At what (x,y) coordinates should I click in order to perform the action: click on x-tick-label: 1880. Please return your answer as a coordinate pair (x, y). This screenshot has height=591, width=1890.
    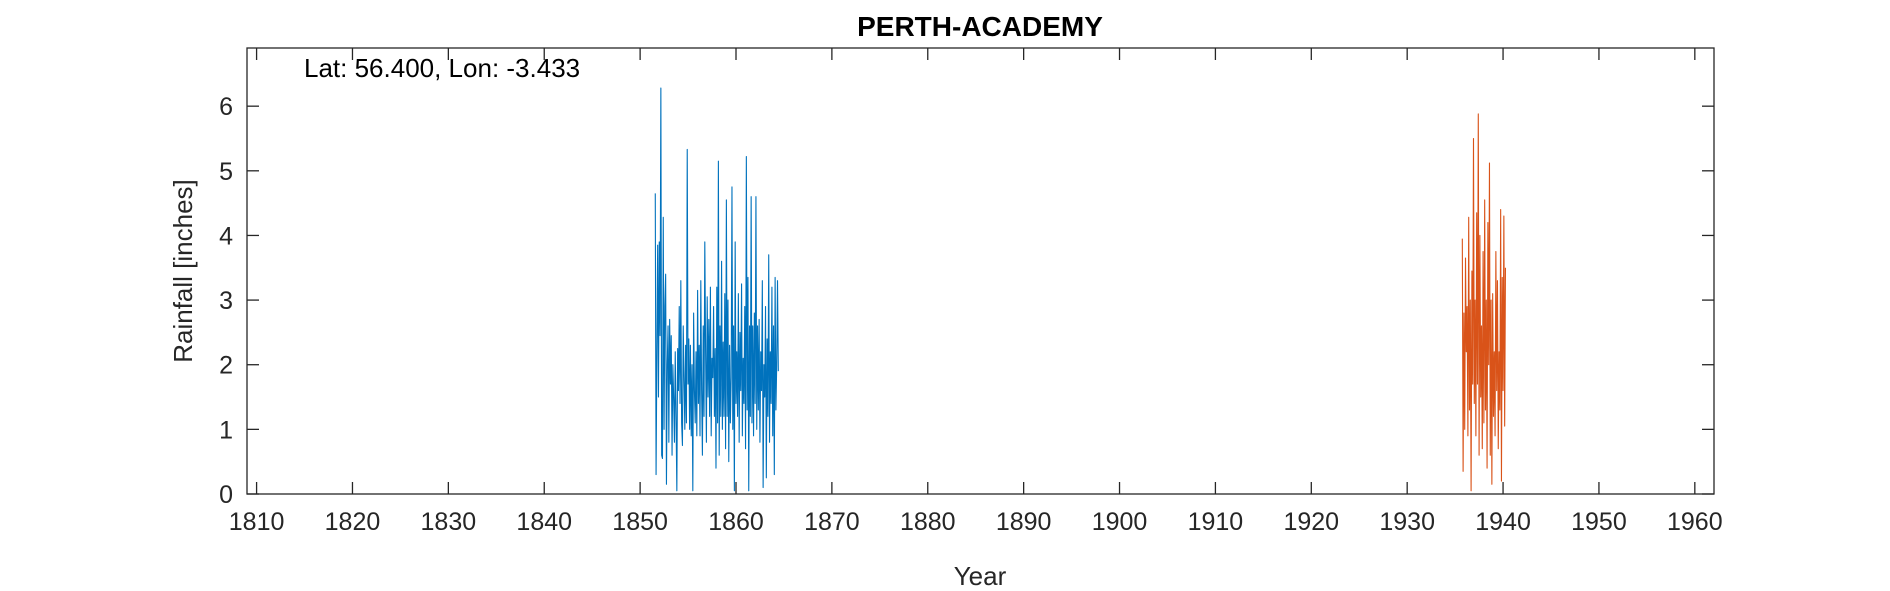
    Looking at the image, I should click on (928, 522).